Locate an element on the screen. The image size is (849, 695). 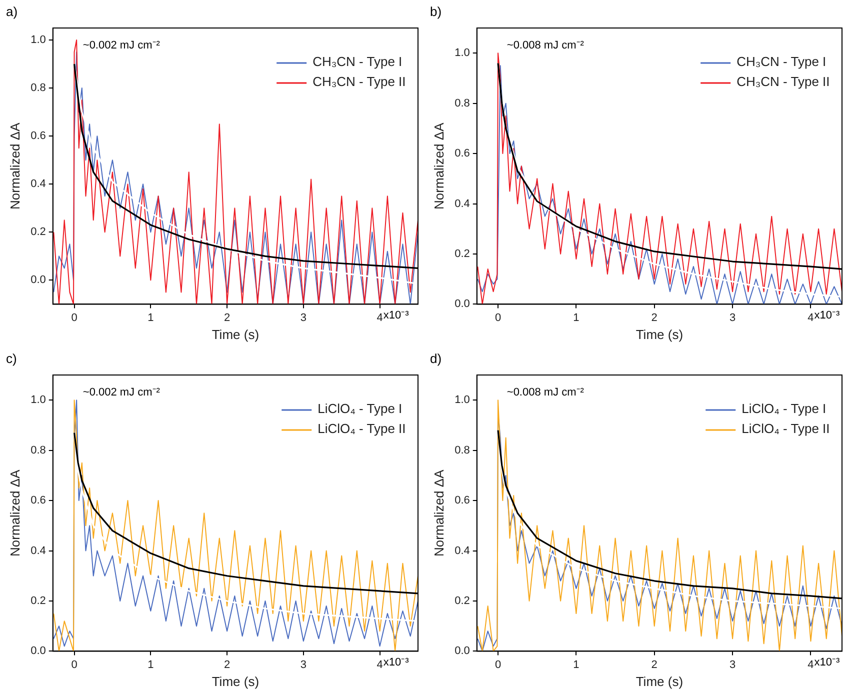
chart-title: b) is located at coordinates (436, 12).